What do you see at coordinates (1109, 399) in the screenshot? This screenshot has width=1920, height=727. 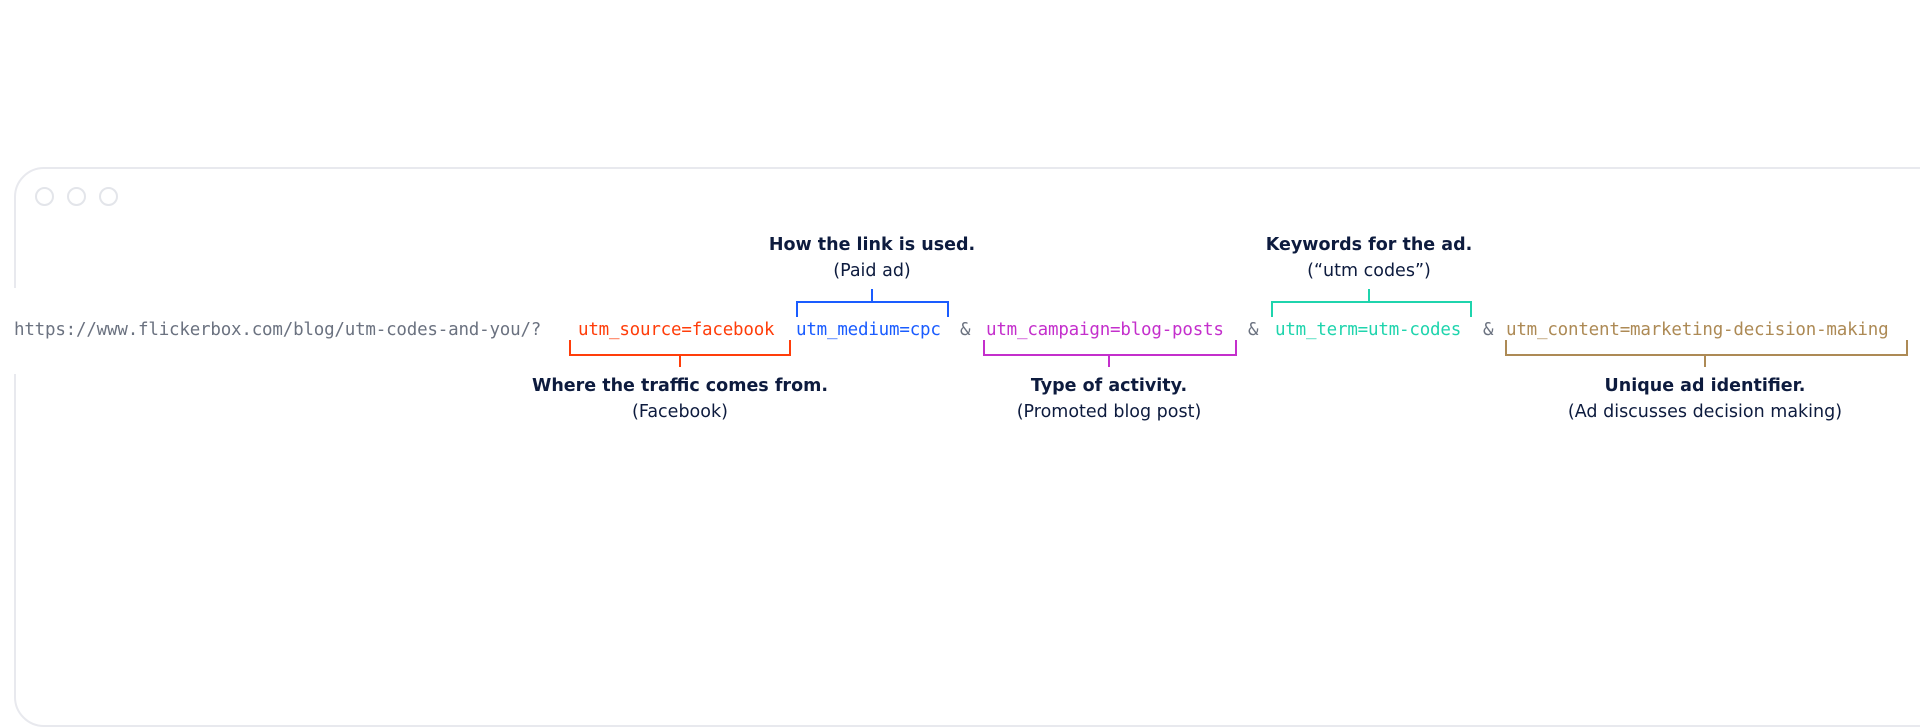 I see `annotation-utm-campaign: Type of activity. (Promoted blog post)` at bounding box center [1109, 399].